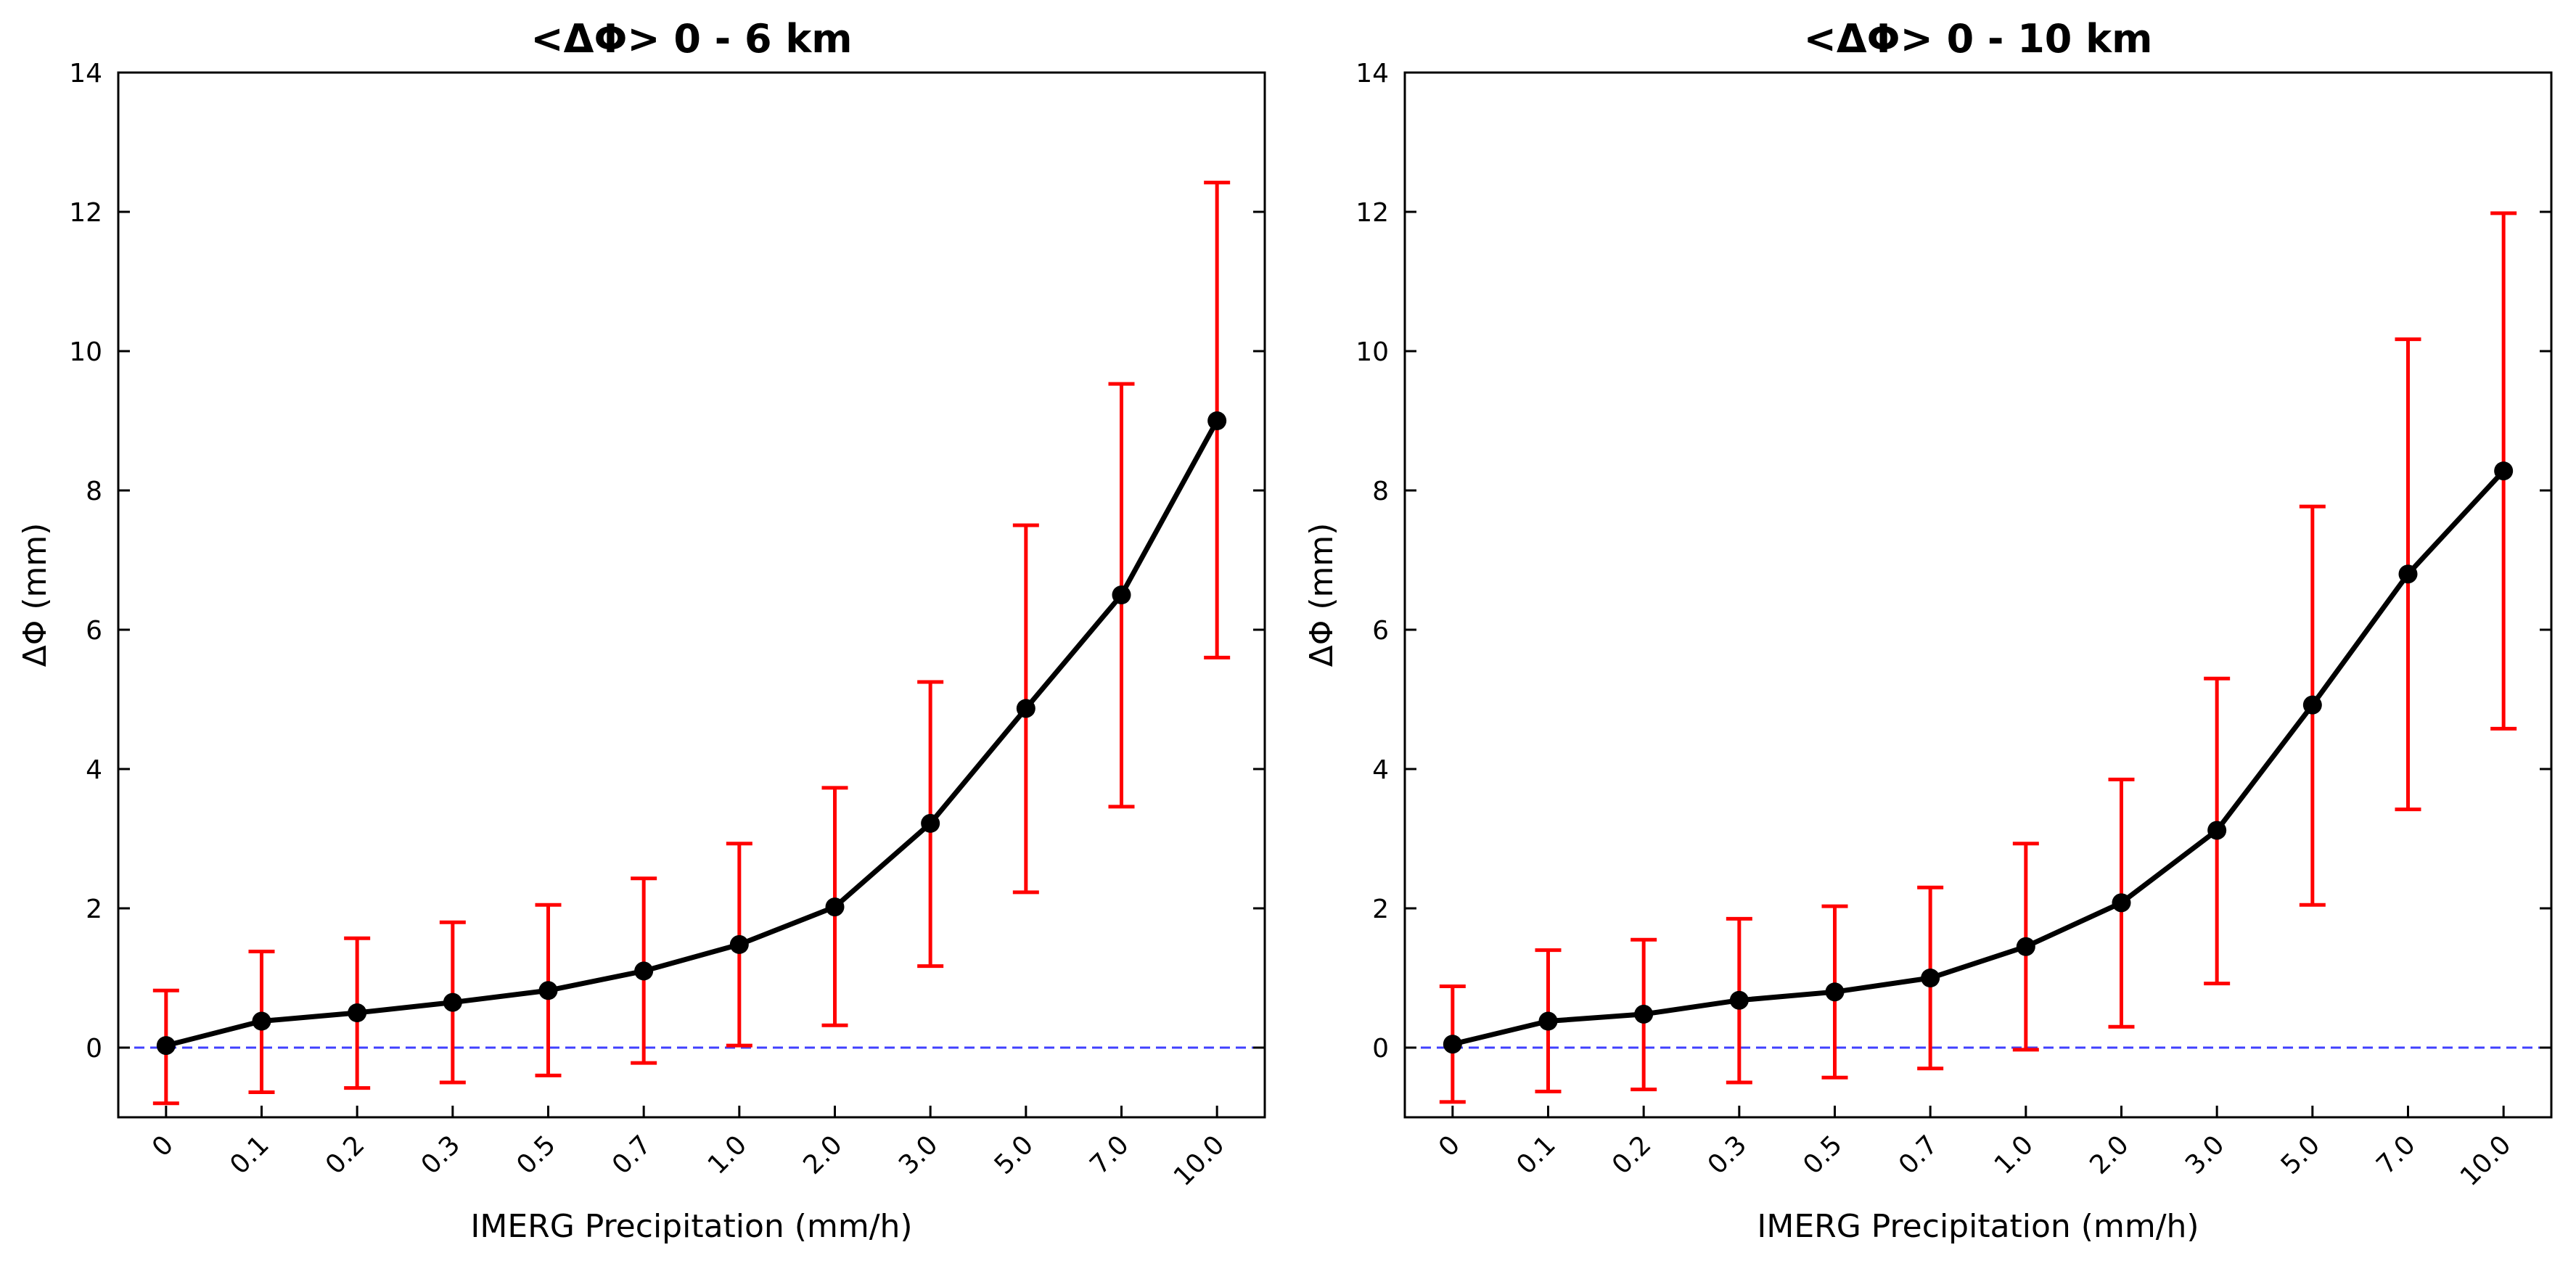 Image resolution: width=2576 pixels, height=1266 pixels. Describe the element at coordinates (691, 39) in the screenshot. I see `chart-title: <ΔΦ> 0 - 6 km` at that location.